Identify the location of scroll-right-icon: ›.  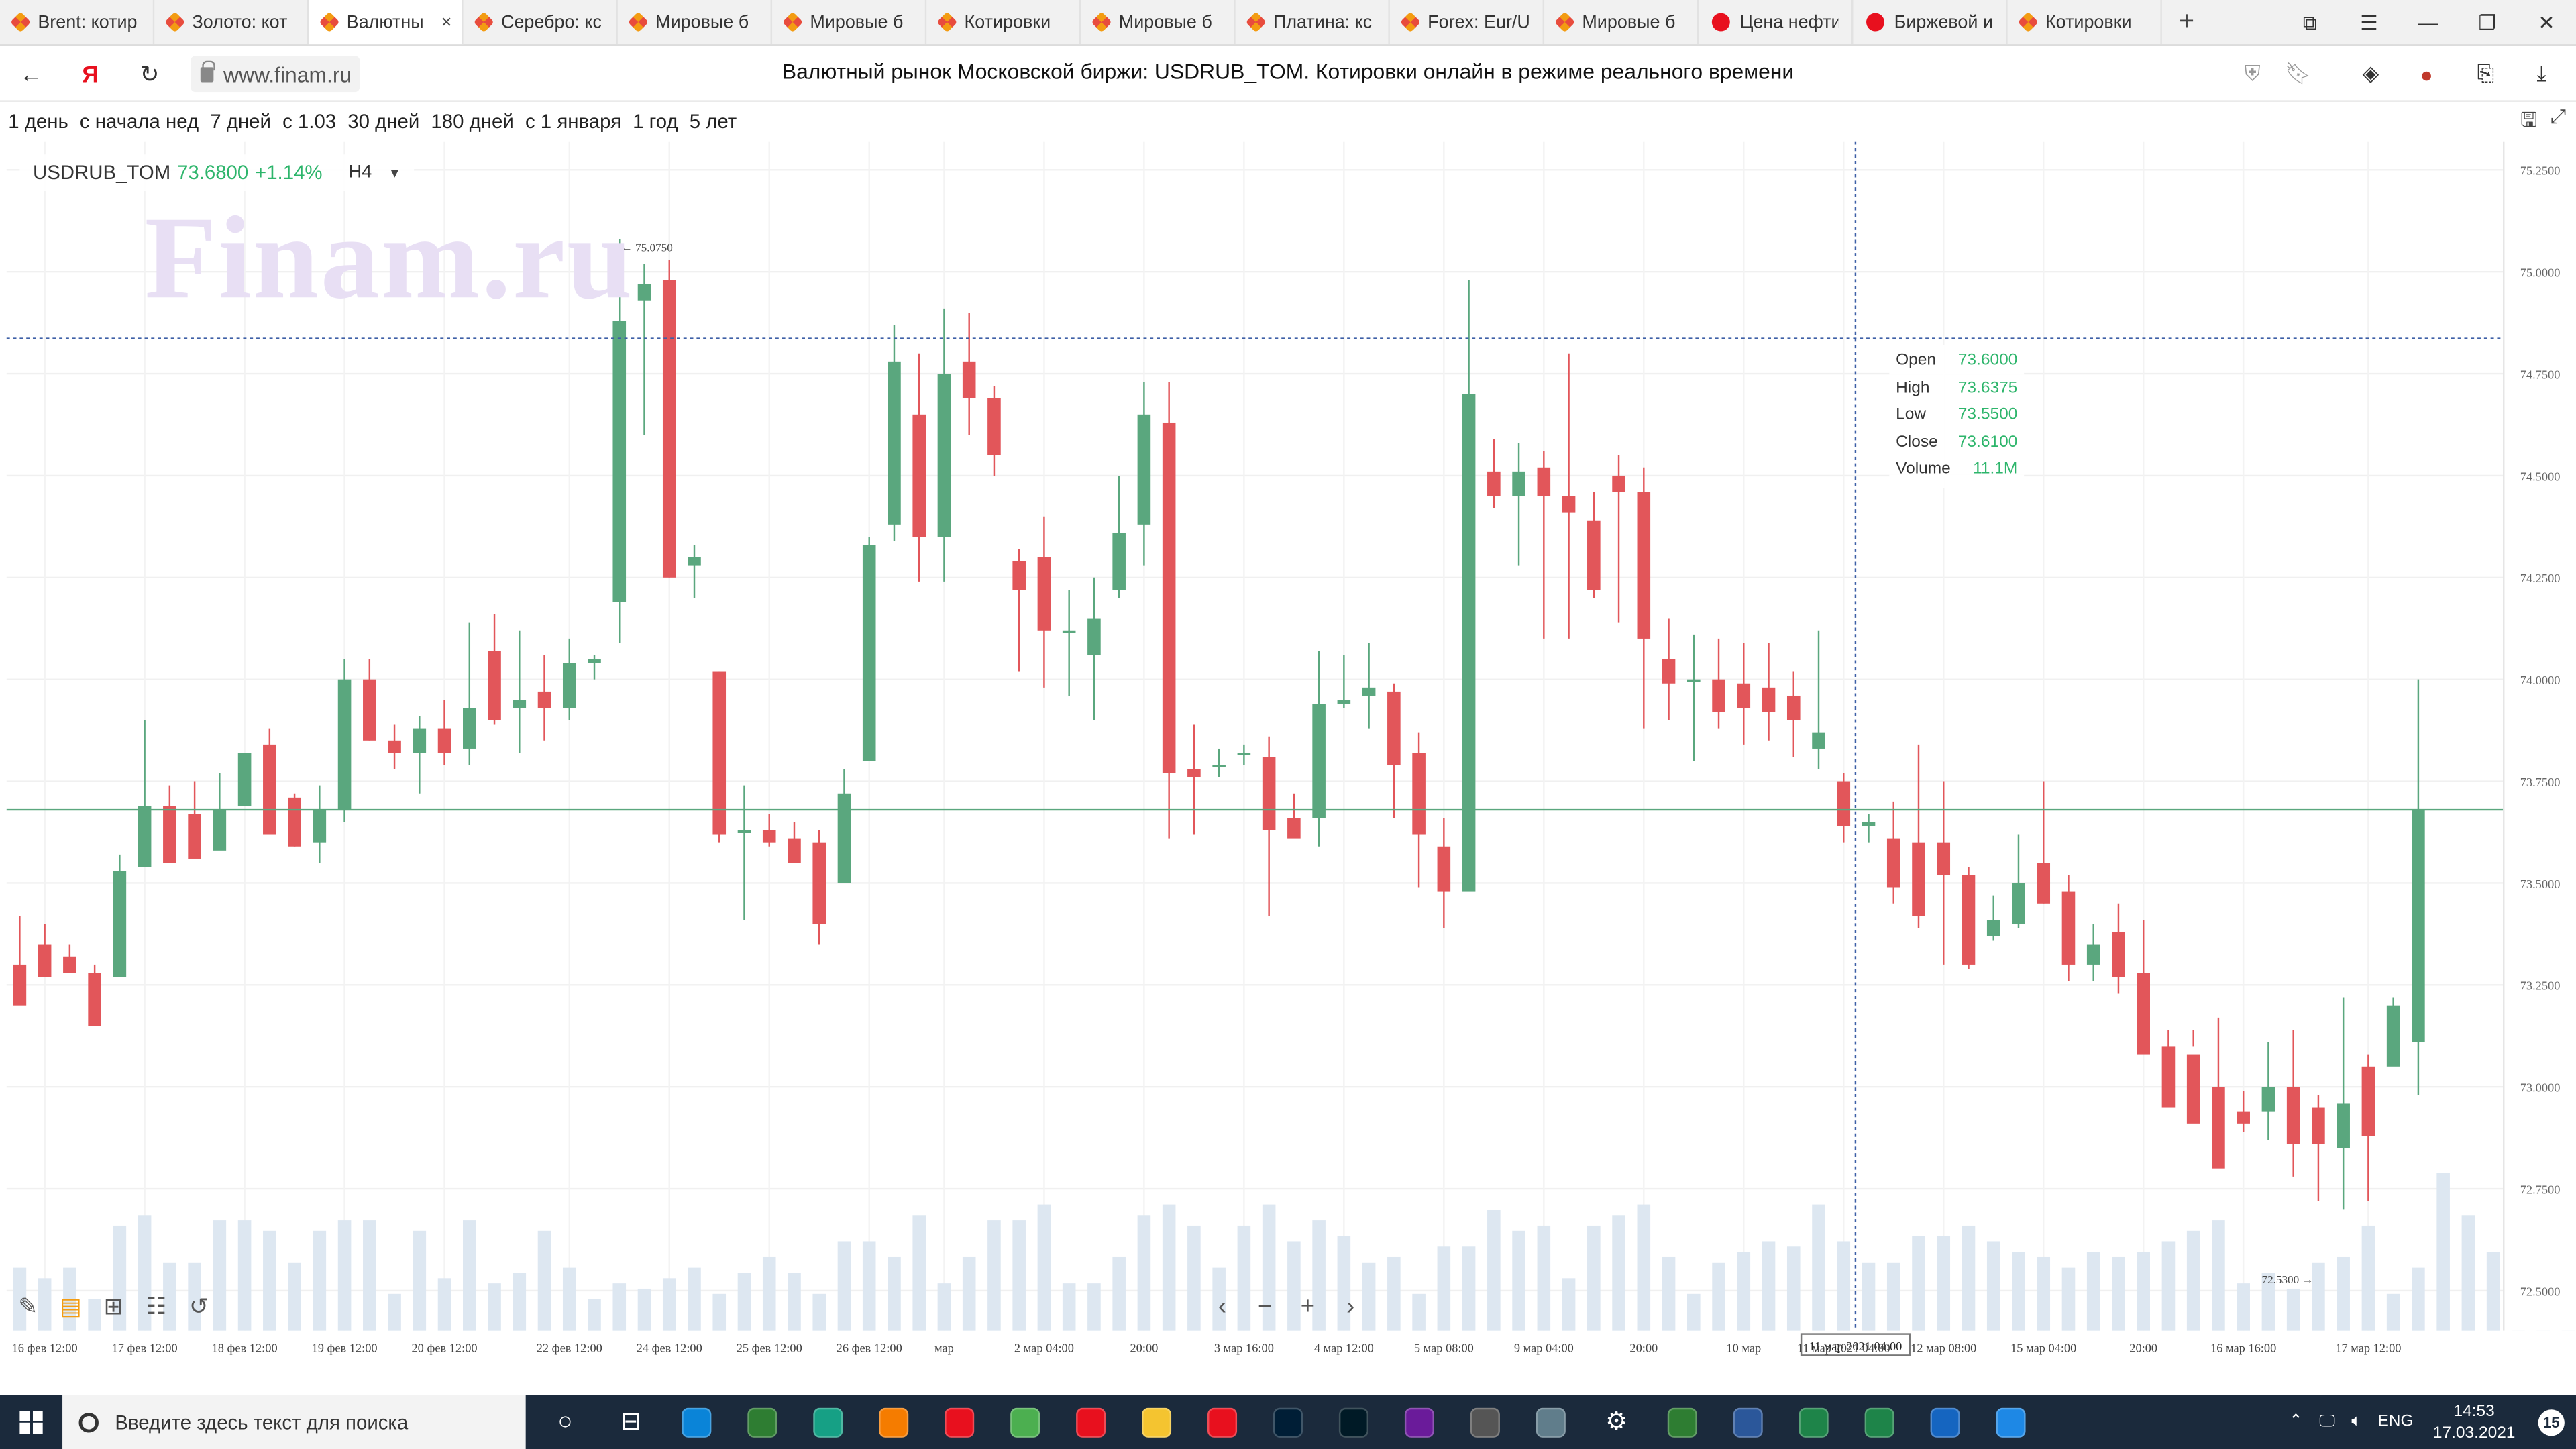
(1350, 1306).